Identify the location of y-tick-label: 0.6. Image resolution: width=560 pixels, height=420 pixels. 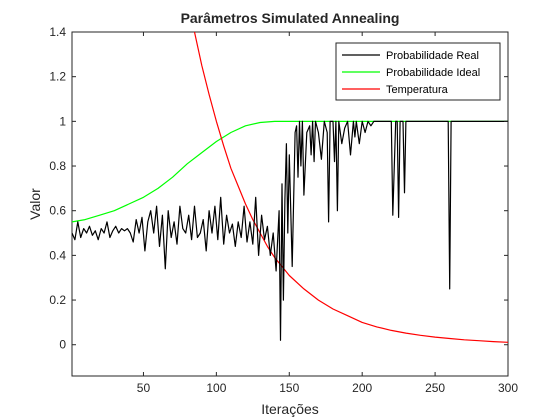
(57, 211).